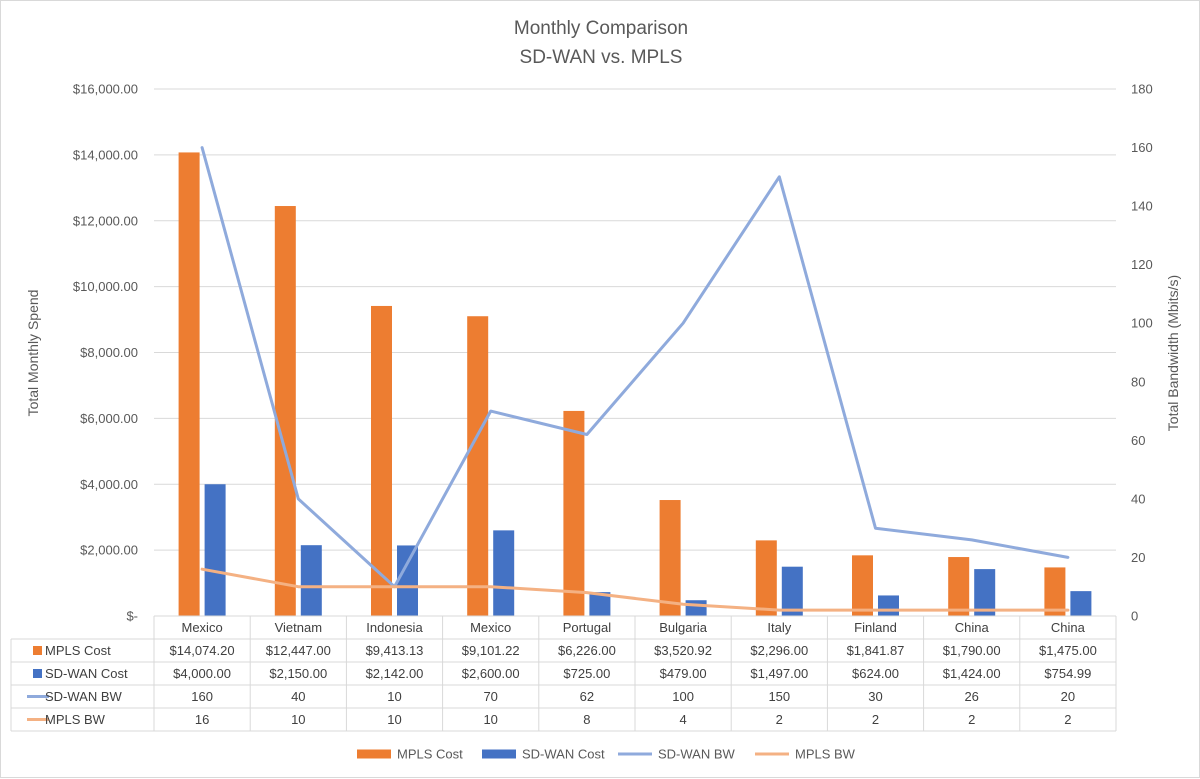 This screenshot has width=1200, height=779. I want to click on y2-tick-label: 140, so click(1142, 206).